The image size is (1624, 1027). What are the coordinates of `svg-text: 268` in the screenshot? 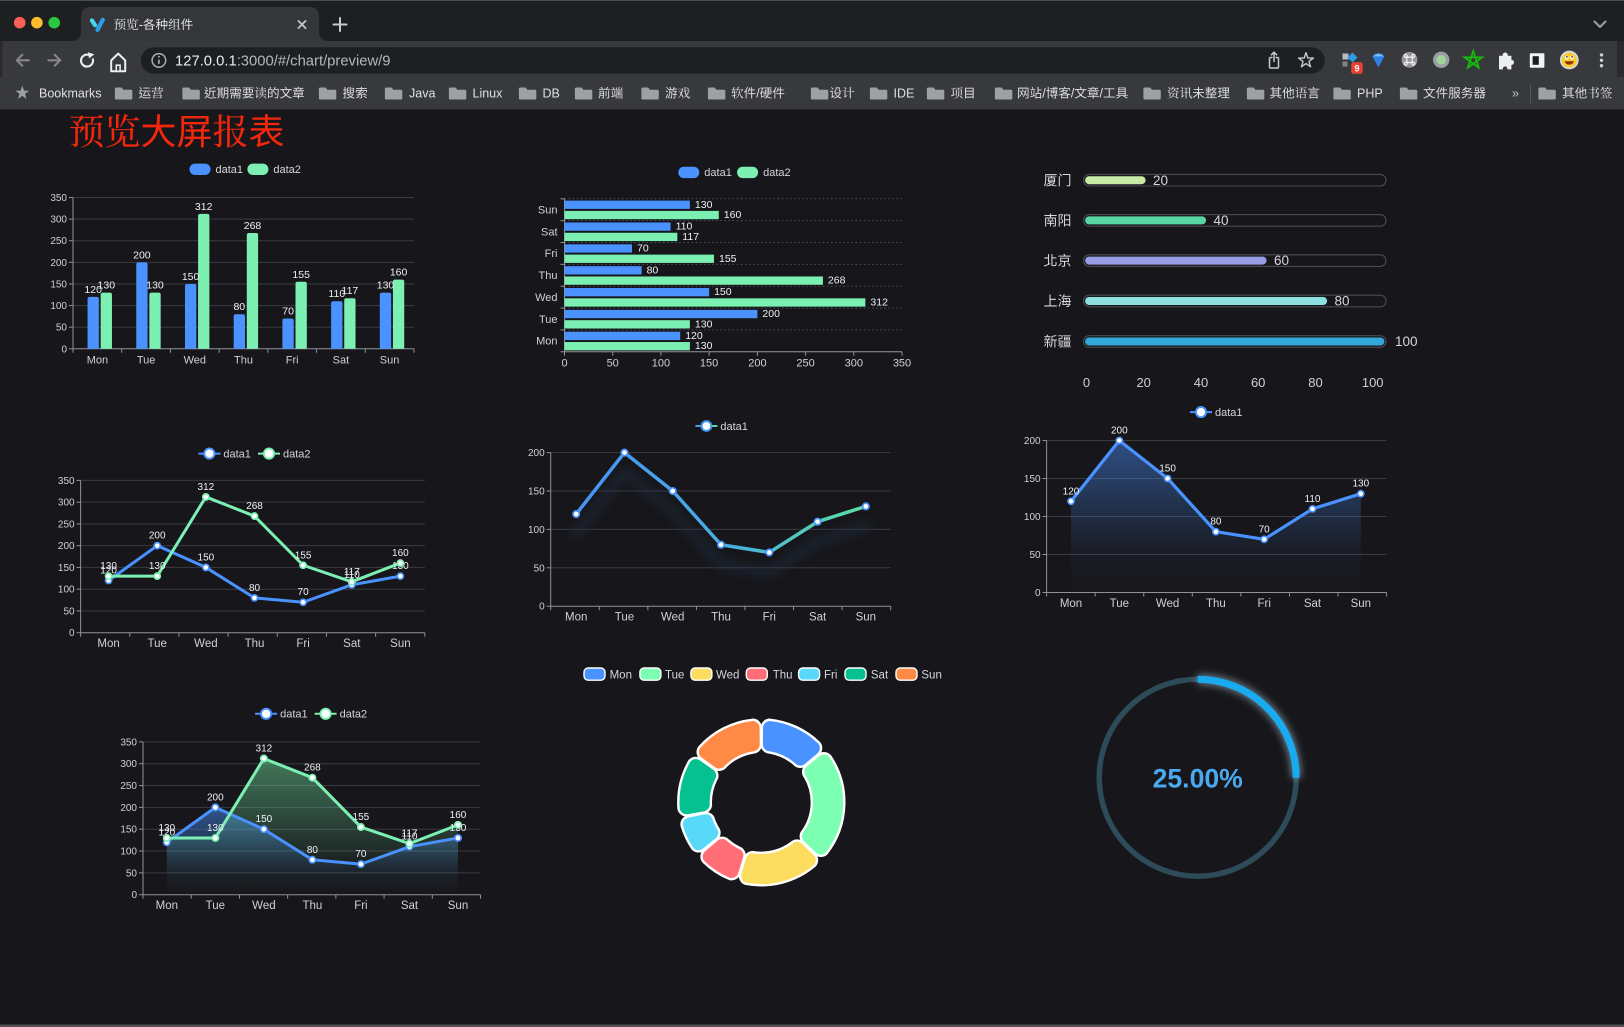 It's located at (837, 281).